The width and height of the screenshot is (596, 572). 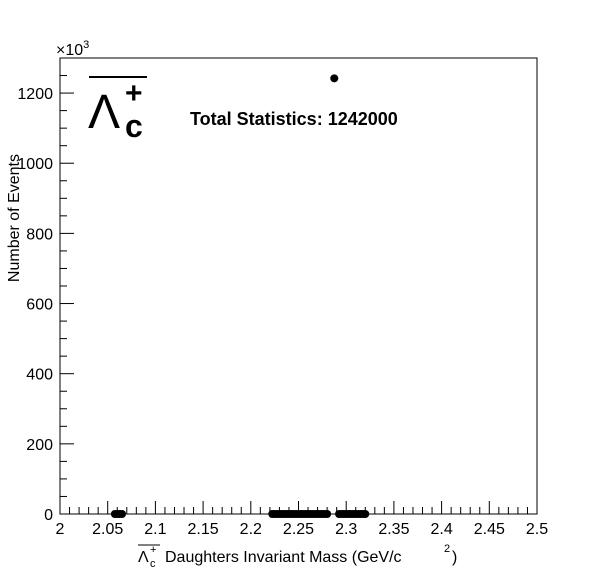 What do you see at coordinates (283, 557) in the screenshot?
I see `x-axis-title-text: Daughters Invariant Mass (GeV/c` at bounding box center [283, 557].